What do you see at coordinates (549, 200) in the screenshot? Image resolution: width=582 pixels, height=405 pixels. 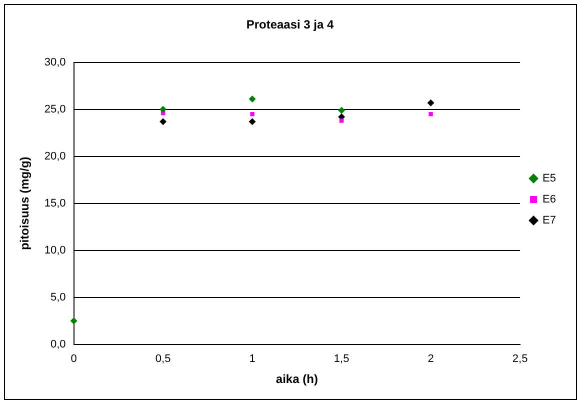 I see `legend-label: E6` at bounding box center [549, 200].